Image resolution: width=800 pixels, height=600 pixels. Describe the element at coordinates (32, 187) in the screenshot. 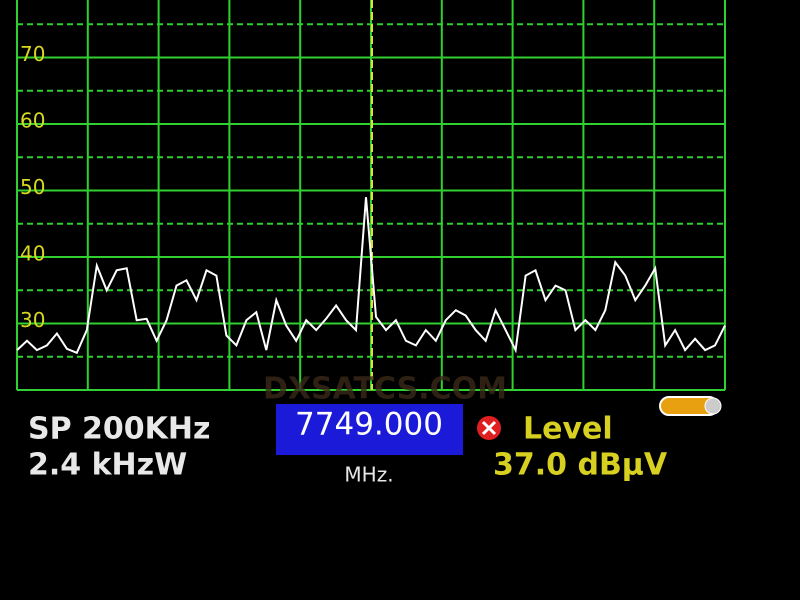

I see `y-tick-label: 50` at that location.